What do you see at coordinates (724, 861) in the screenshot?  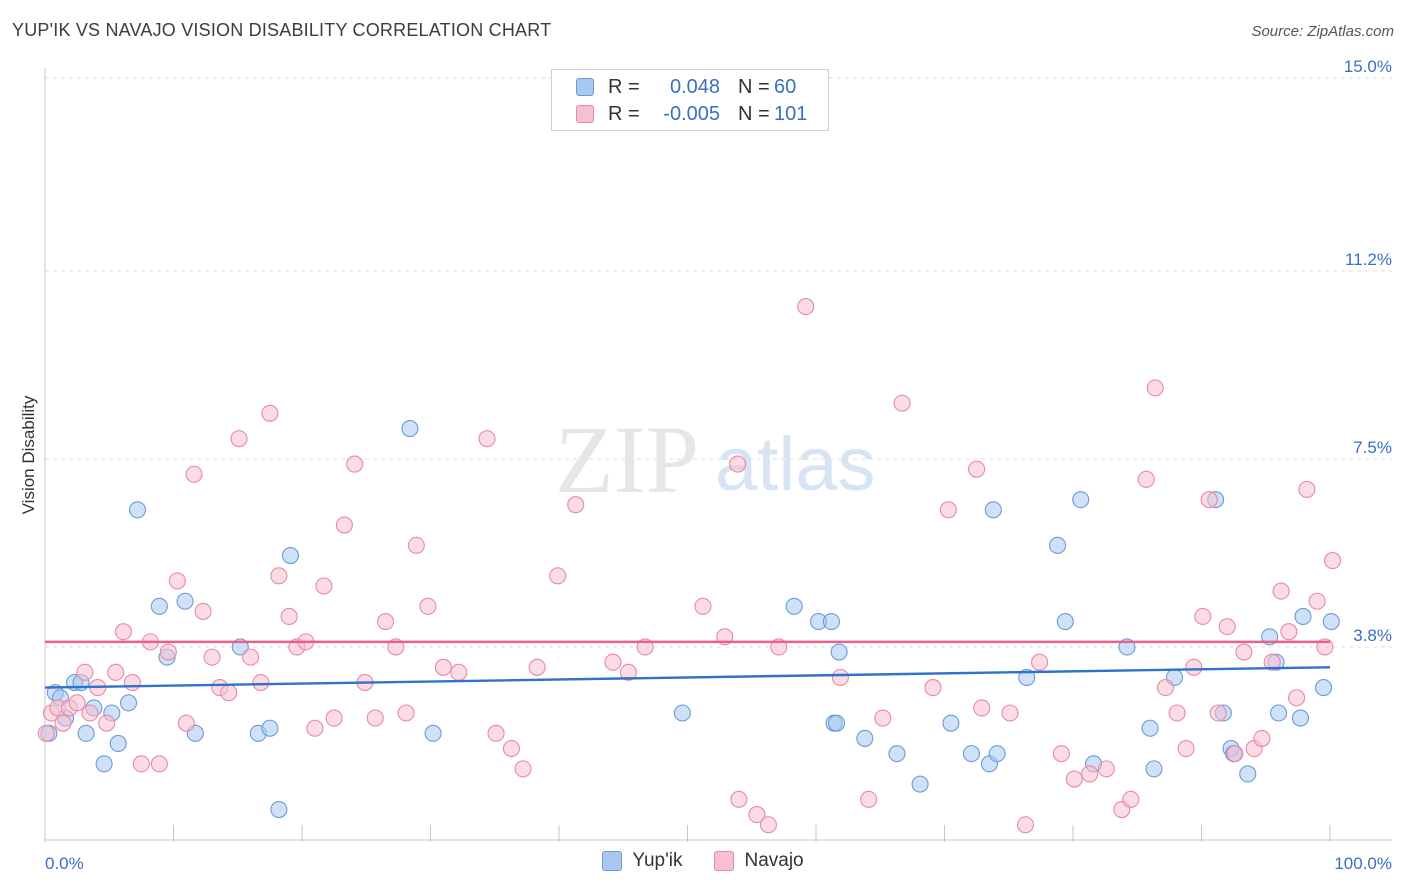 I see `navajo-legend-swatch` at bounding box center [724, 861].